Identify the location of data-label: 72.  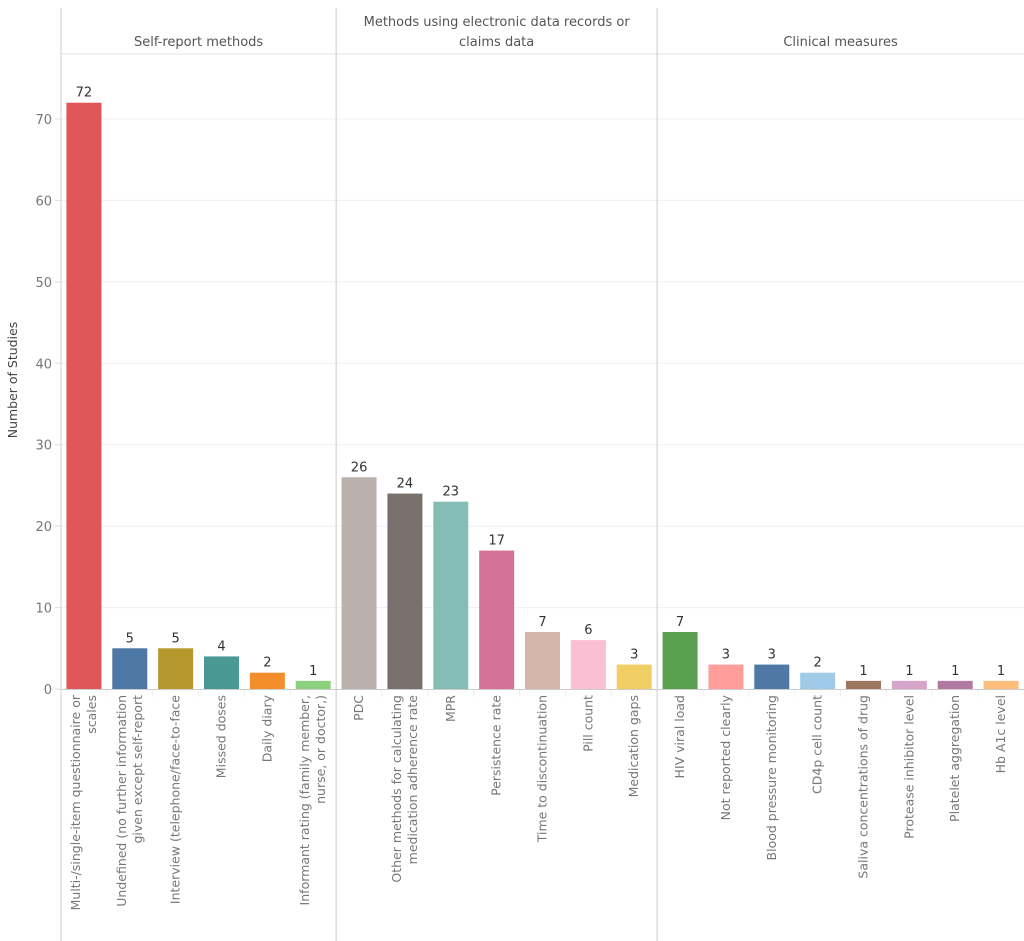
(84, 93).